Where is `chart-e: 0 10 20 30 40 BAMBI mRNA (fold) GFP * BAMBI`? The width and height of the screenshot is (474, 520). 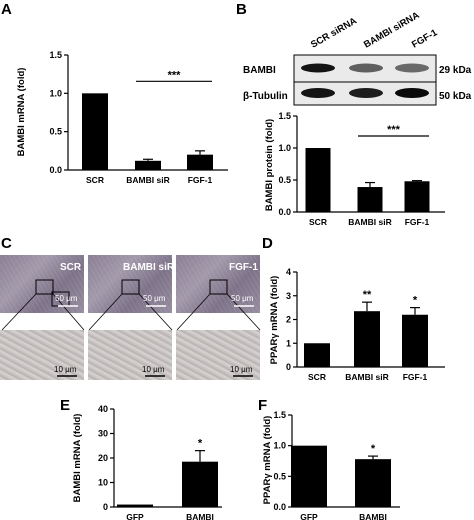 chart-e: 0 10 20 30 40 BAMBI mRNA (fold) GFP * BAMBI is located at coordinates (147, 462).